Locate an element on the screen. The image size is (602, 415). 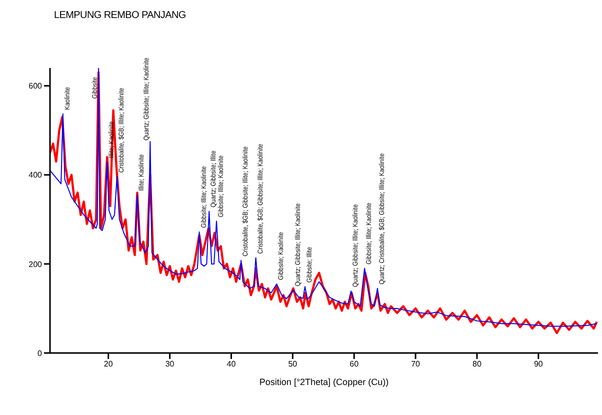
x-tick-label: 90 is located at coordinates (539, 364).